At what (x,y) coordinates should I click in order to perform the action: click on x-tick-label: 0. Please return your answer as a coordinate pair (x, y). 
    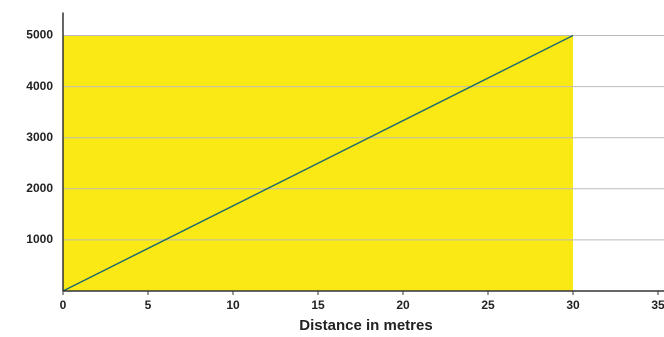
    Looking at the image, I should click on (63, 305).